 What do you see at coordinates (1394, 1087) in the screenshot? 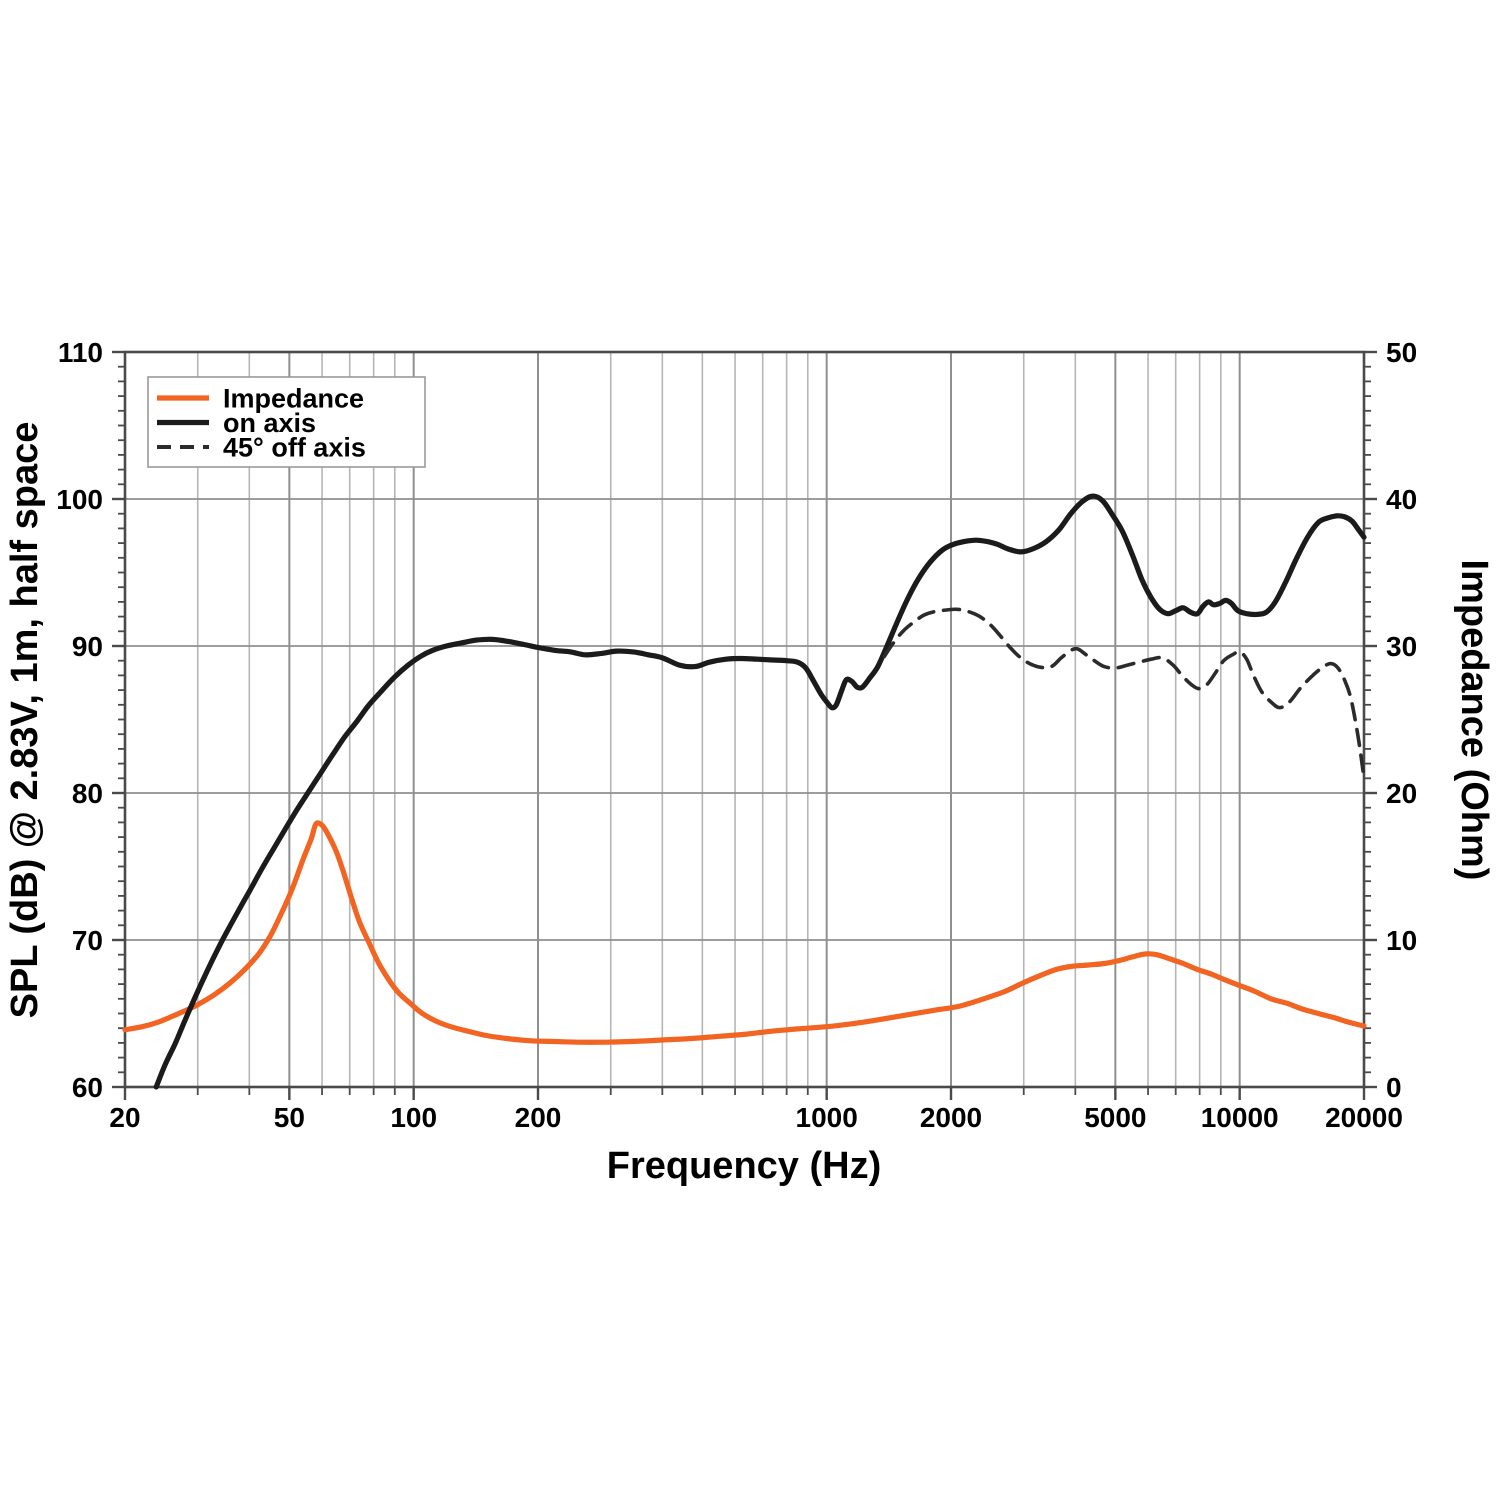
I see `y-right-tick-label: 0` at bounding box center [1394, 1087].